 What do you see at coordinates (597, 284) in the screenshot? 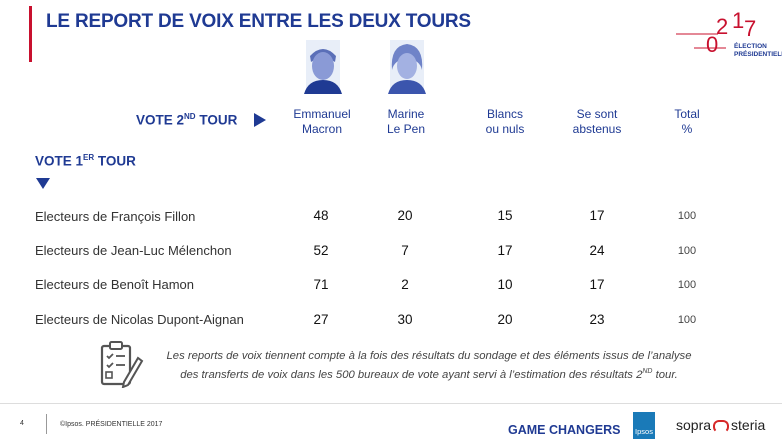
I see `cell-hamon-abstenus: 17` at bounding box center [597, 284].